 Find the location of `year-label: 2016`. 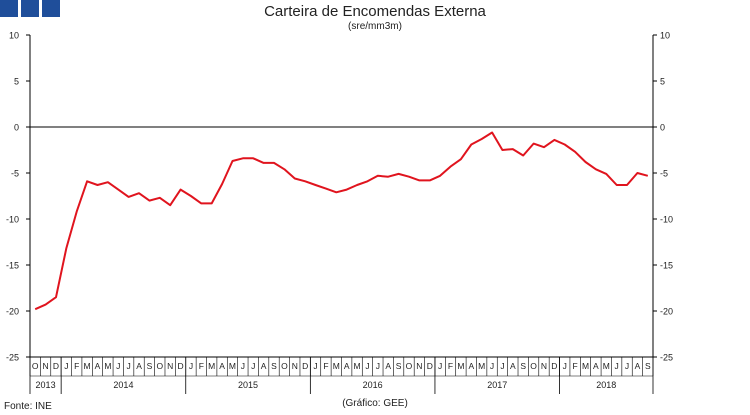

year-label: 2016 is located at coordinates (373, 385).